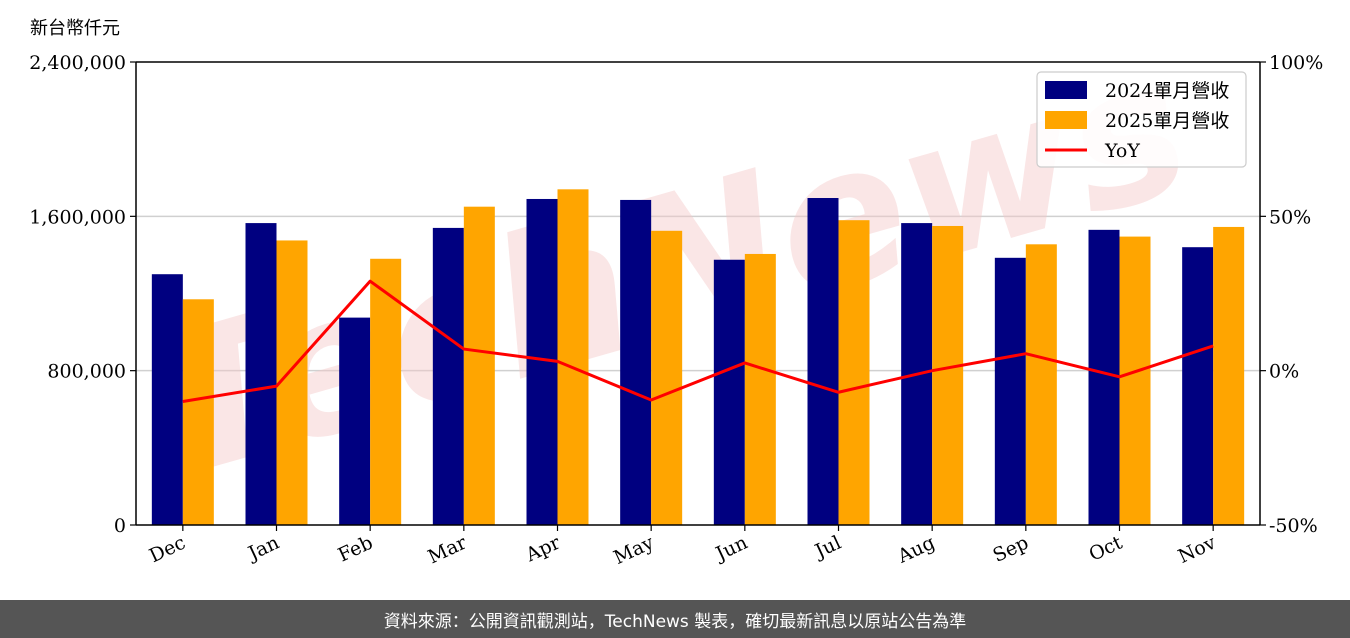 The image size is (1350, 638). What do you see at coordinates (1066, 90) in the screenshot?
I see `legend-2024-swatch` at bounding box center [1066, 90].